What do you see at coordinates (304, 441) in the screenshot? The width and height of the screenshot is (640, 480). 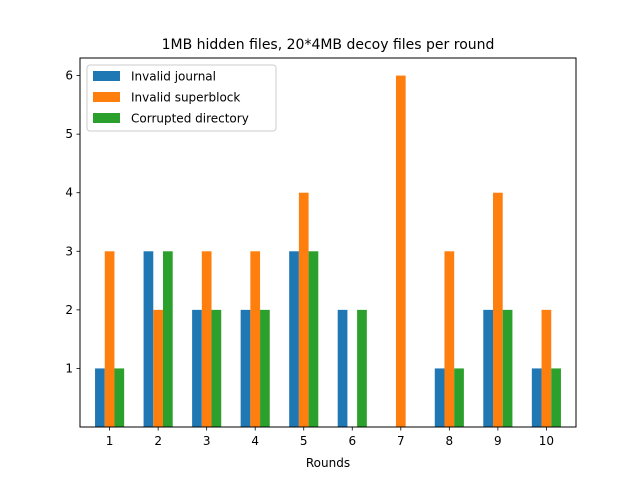 I see `x-tick-label: 5` at bounding box center [304, 441].